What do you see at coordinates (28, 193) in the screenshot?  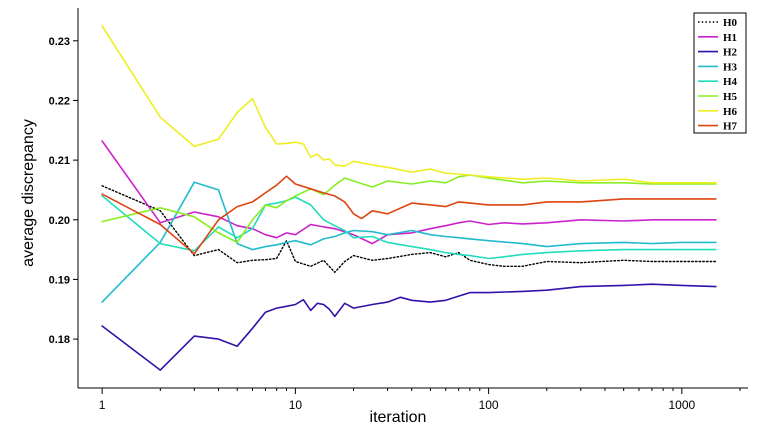 I see `y-axis-title: average discrepancy` at bounding box center [28, 193].